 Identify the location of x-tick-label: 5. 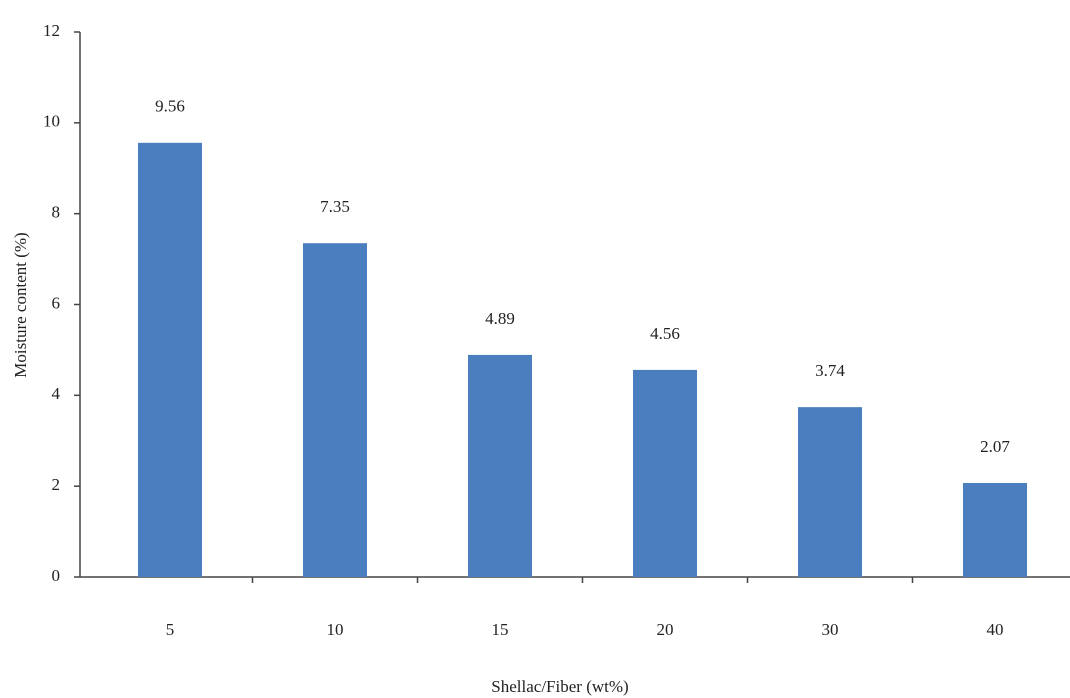
(170, 629).